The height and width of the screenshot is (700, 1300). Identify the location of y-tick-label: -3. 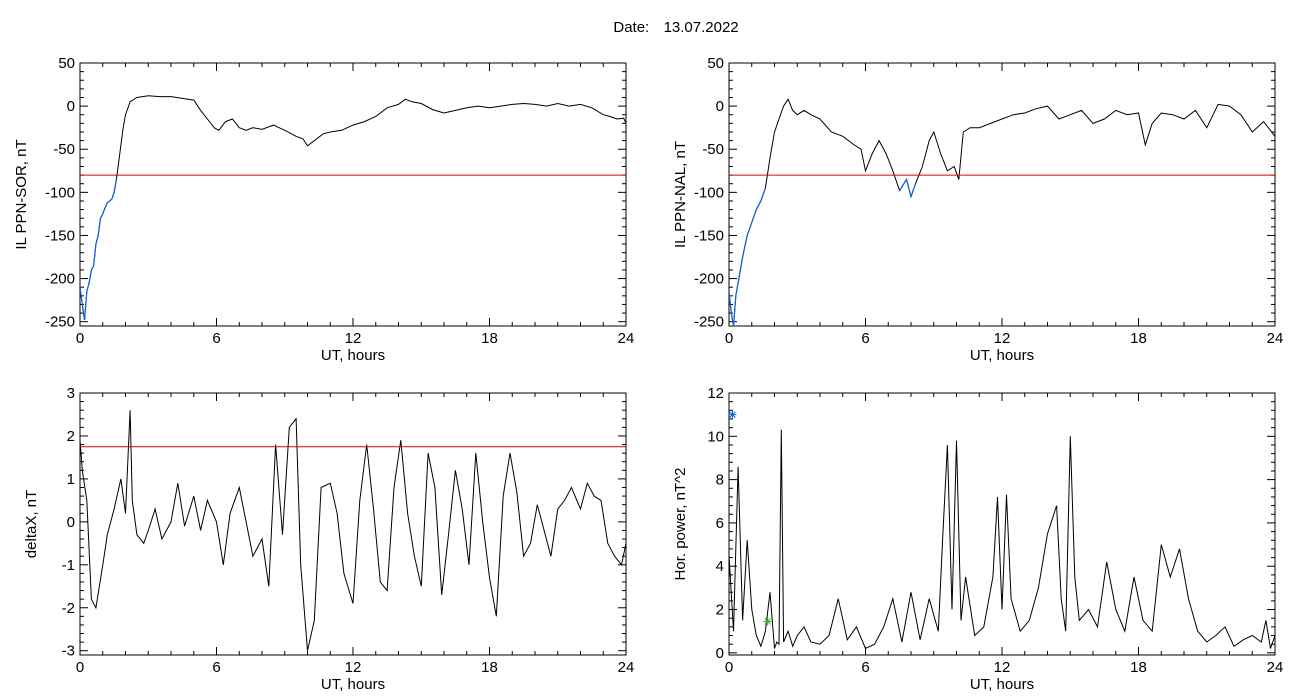
(68, 651).